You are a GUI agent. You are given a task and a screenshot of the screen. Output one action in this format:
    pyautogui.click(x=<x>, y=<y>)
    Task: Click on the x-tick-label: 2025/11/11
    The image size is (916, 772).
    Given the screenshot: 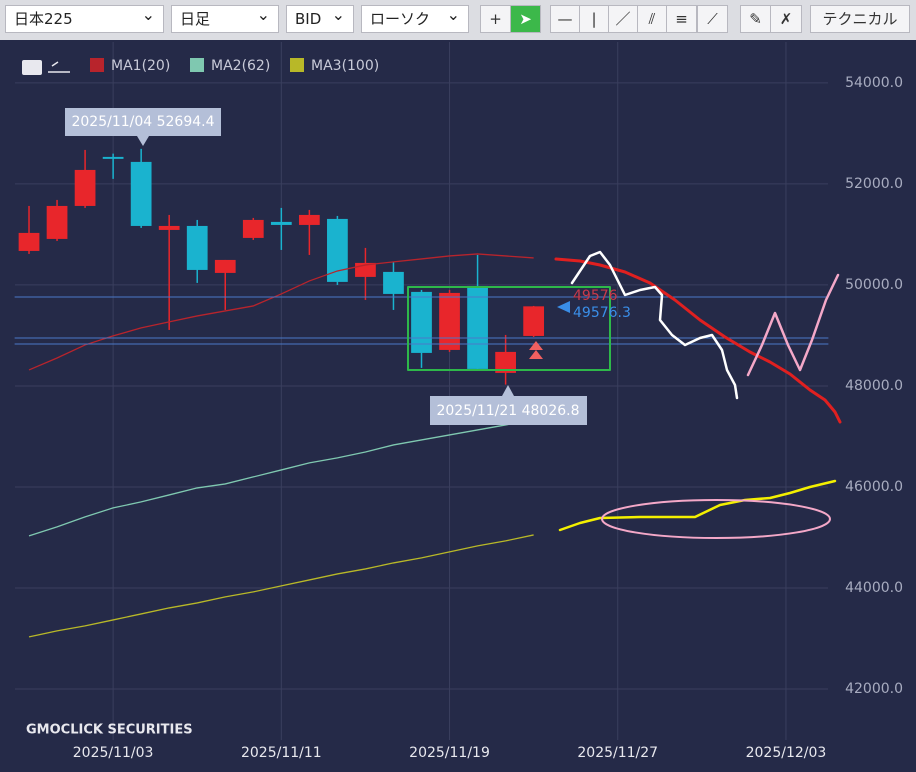 What is the action you would take?
    pyautogui.click(x=281, y=753)
    